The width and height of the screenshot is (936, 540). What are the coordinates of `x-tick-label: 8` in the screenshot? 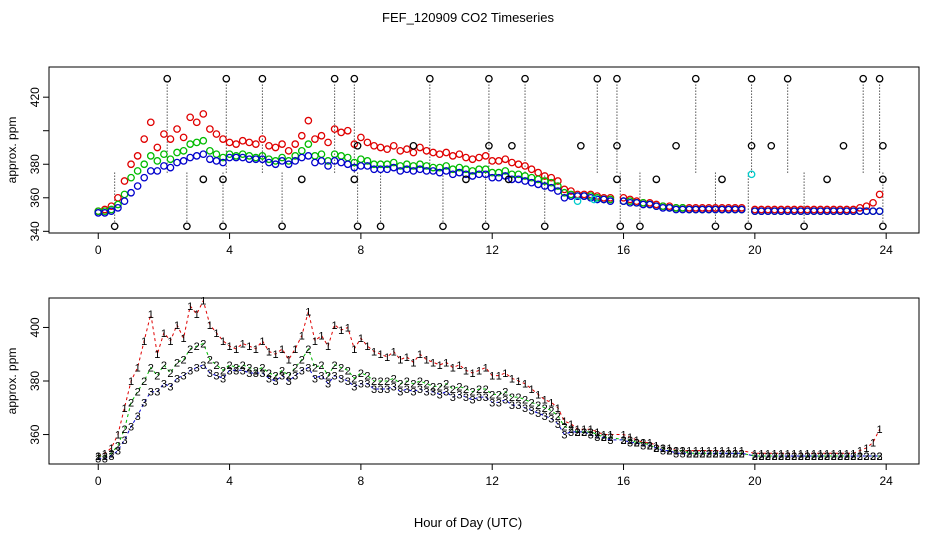 It's located at (361, 250).